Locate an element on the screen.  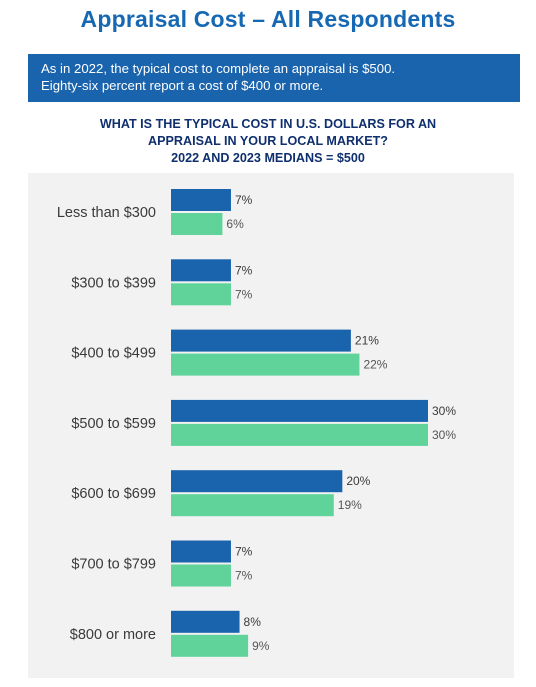
question-line-2: APPRAISAL IN YOUR LOCAL MARKET? is located at coordinates (268, 141).